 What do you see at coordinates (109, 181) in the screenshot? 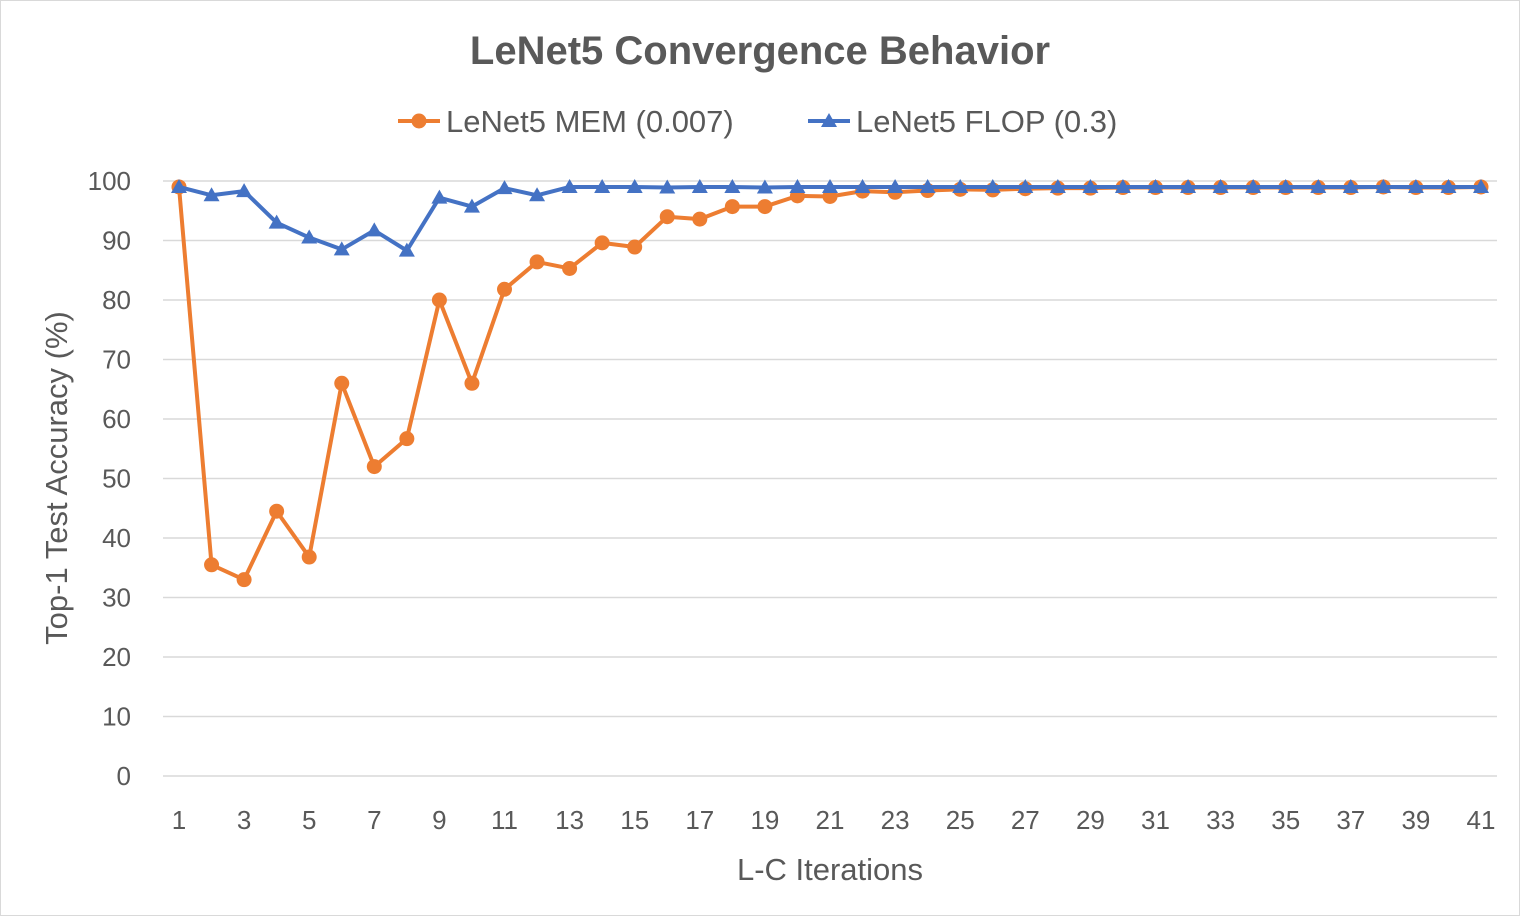
I see `y-tick-label: 100` at bounding box center [109, 181].